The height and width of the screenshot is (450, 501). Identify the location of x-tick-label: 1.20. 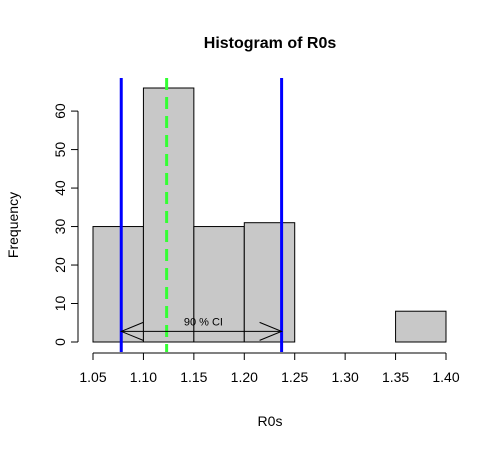
(244, 377).